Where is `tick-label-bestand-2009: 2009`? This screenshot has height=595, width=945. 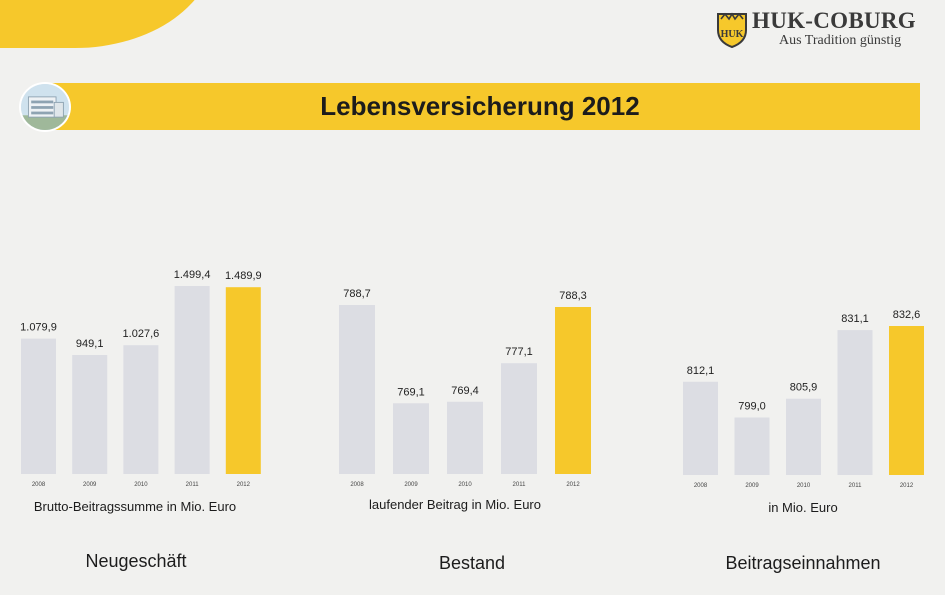
tick-label-bestand-2009: 2009 is located at coordinates (411, 485).